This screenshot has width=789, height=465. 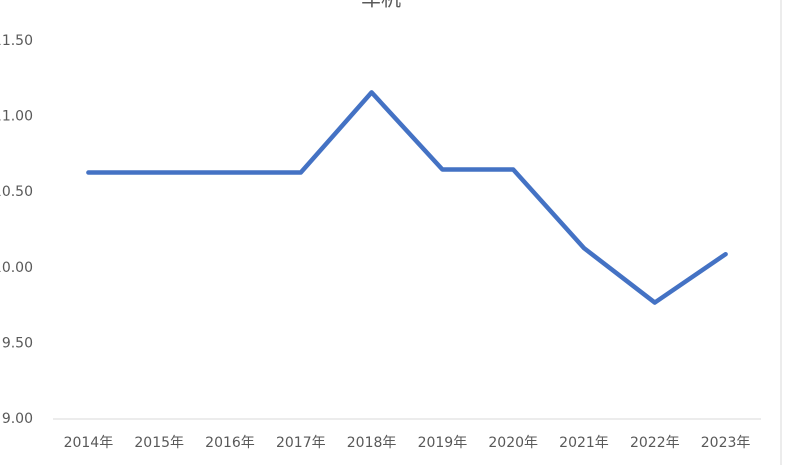 I want to click on x-tick-label: 2014年, so click(x=89, y=443).